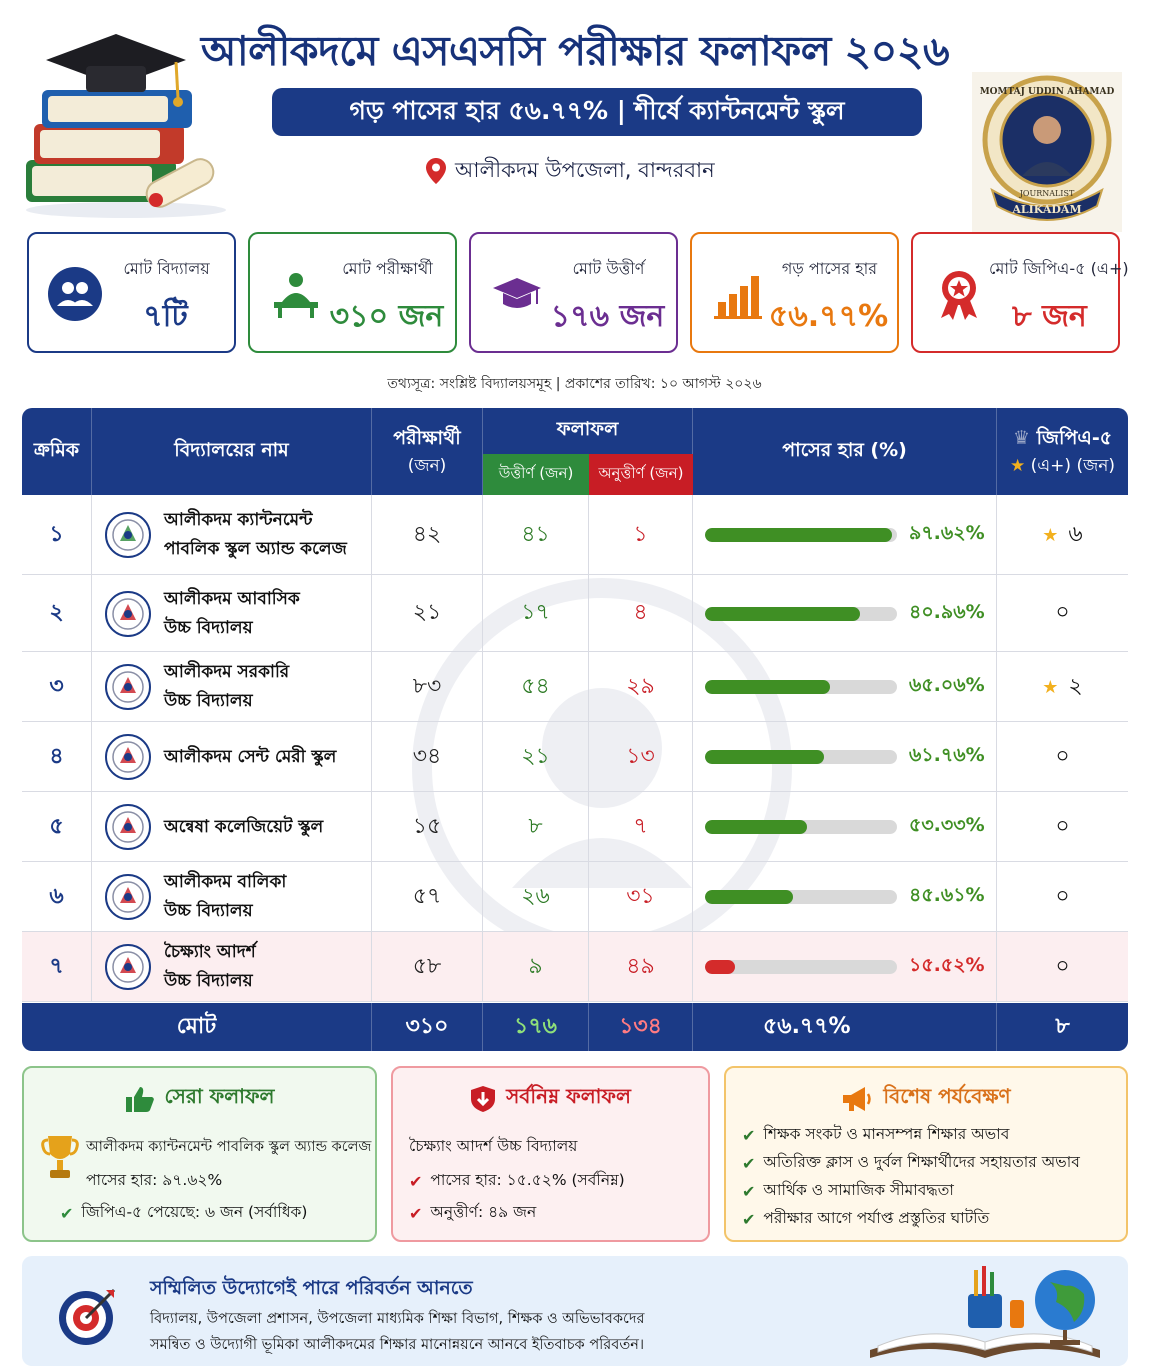  What do you see at coordinates (1049, 316) in the screenshot?
I see `stat-value: ৮ জন` at bounding box center [1049, 316].